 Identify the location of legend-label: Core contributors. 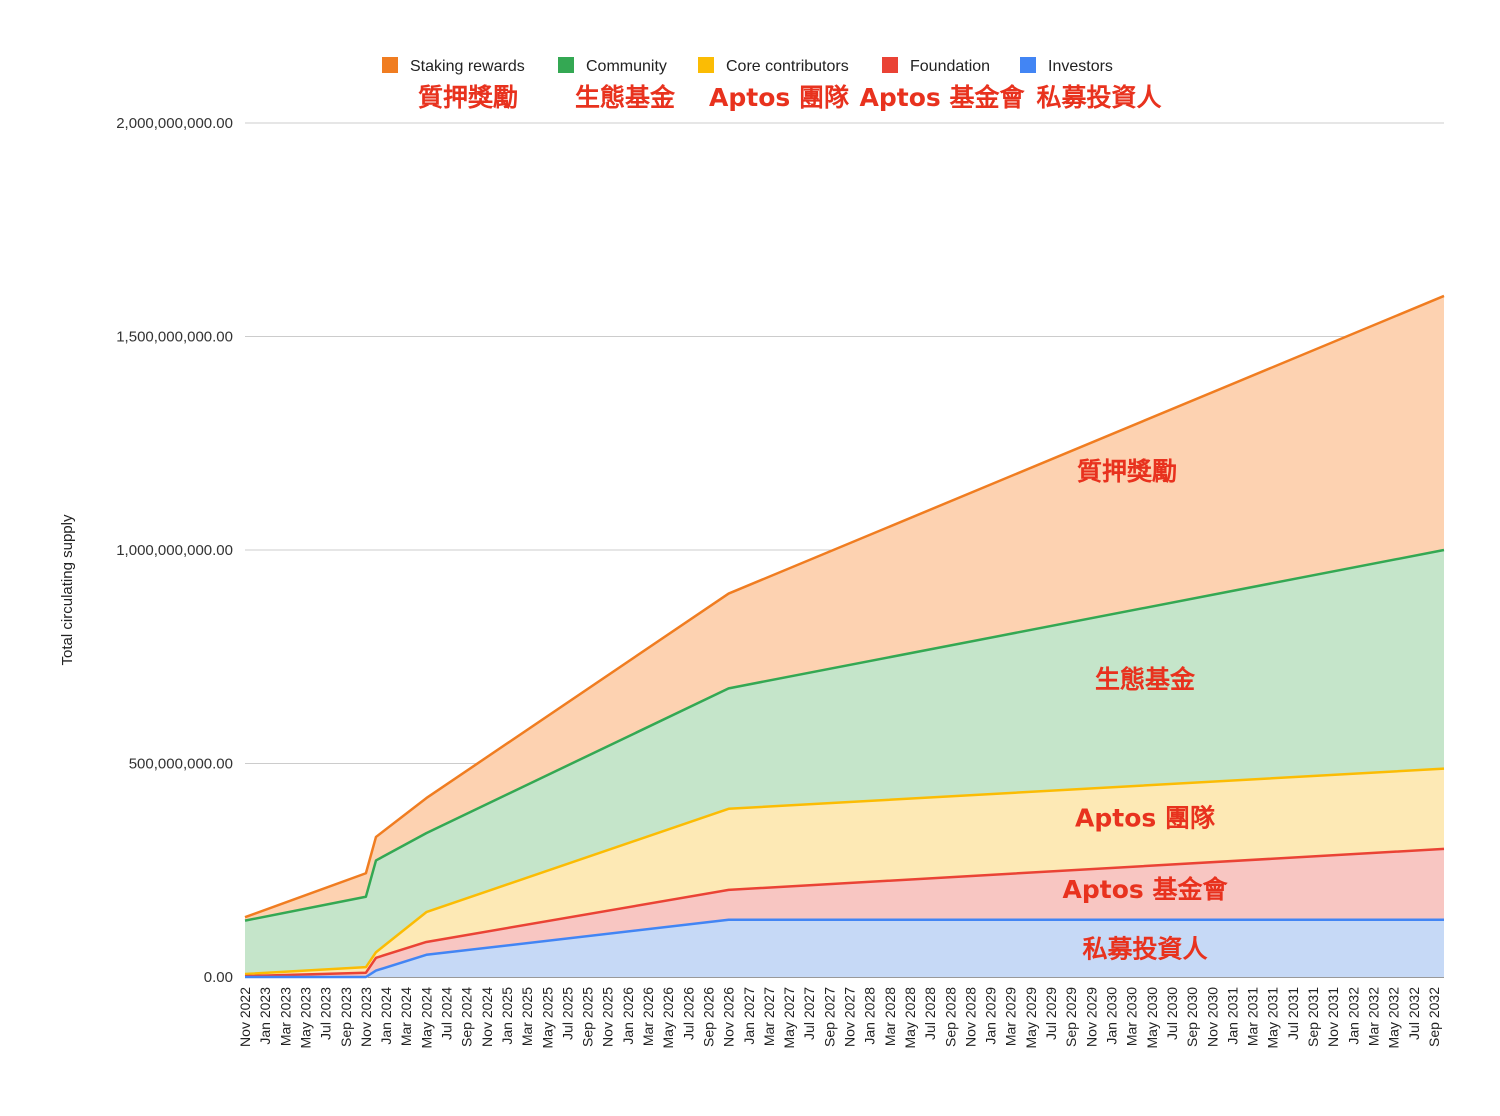
(787, 66).